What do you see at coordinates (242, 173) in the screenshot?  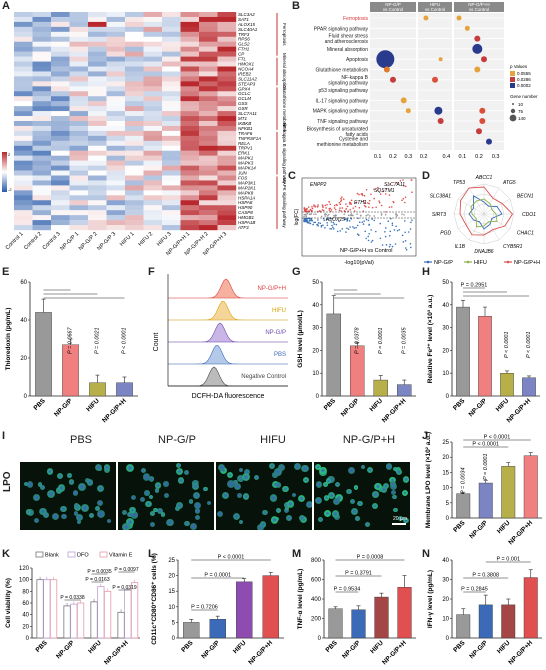 I see `heatmap-gene-label: JUN` at bounding box center [242, 173].